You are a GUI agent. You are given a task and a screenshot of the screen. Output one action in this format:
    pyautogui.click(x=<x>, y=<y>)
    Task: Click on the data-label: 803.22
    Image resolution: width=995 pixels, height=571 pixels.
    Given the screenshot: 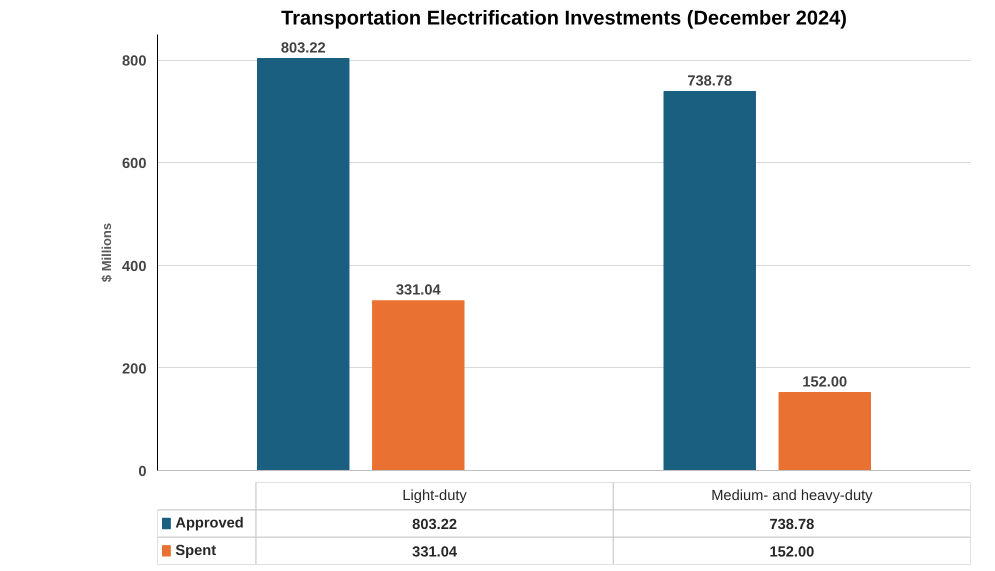 What is the action you would take?
    pyautogui.click(x=434, y=525)
    